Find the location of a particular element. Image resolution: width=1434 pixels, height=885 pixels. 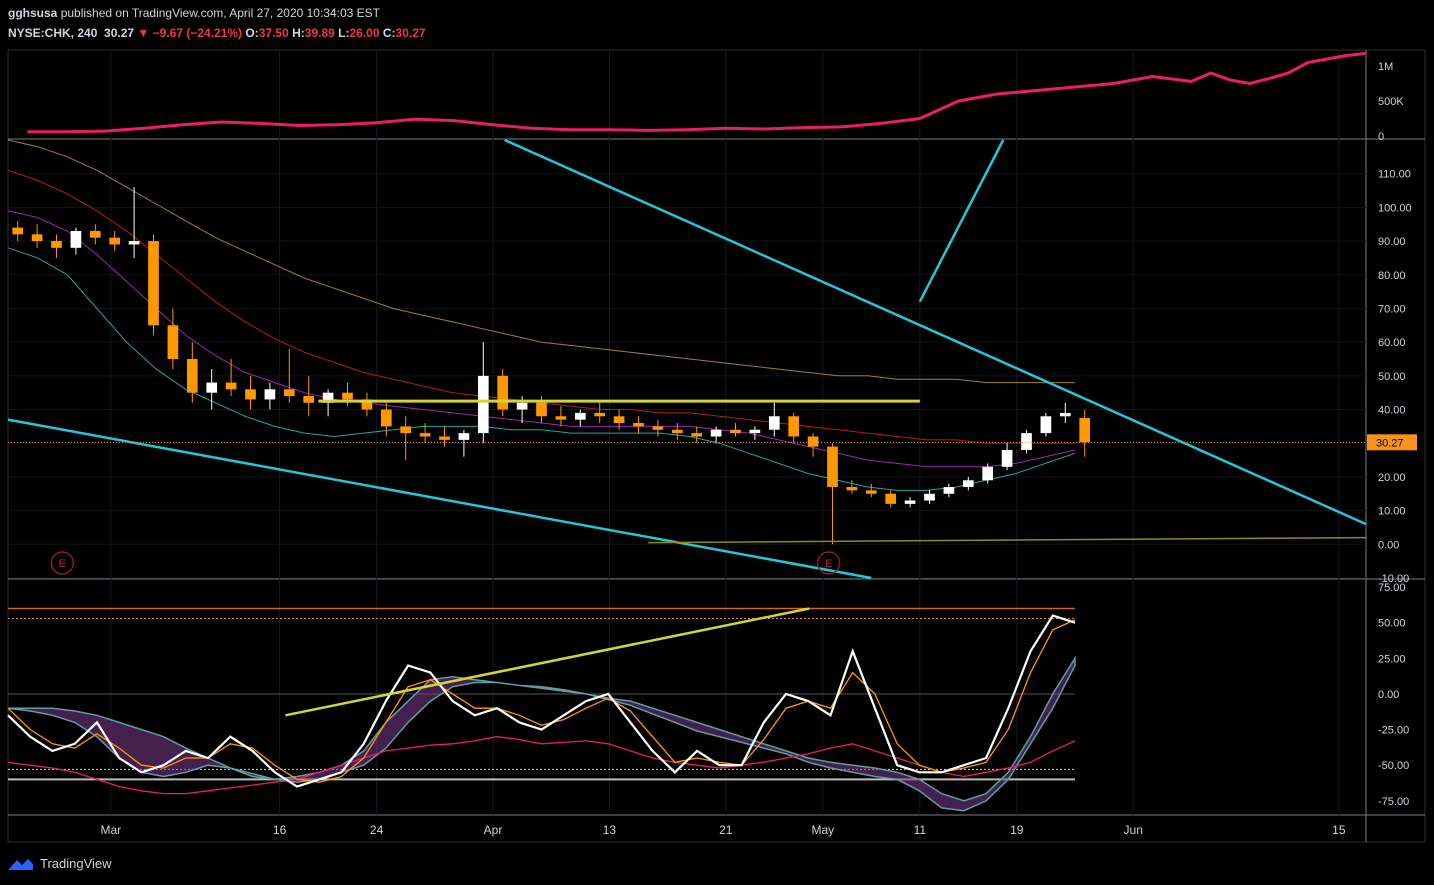

price-y-tick: 70.00 is located at coordinates (1392, 309).